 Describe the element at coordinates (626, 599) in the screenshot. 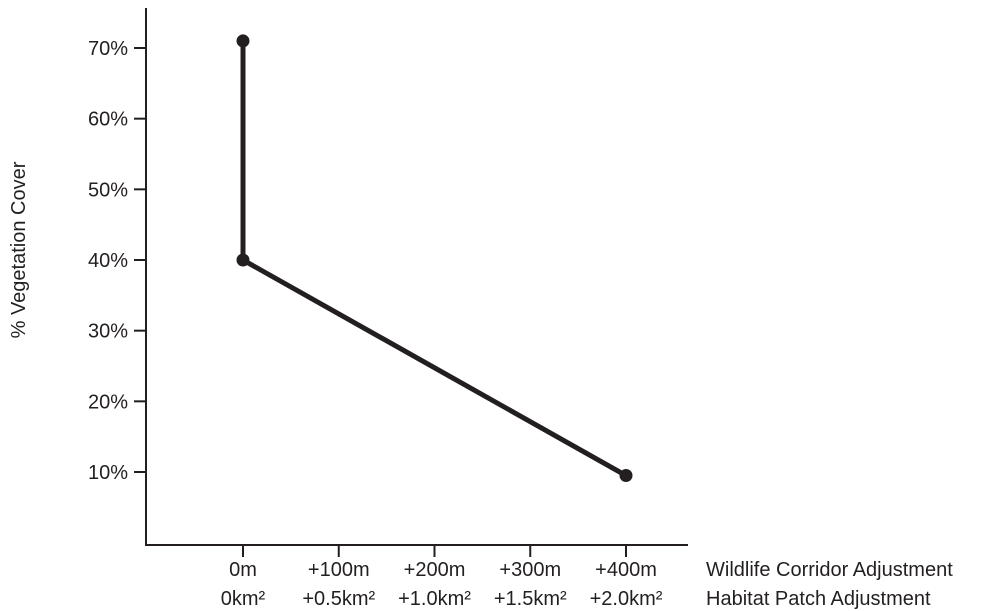

I see `x-tick-label-habitat: +2.0km²` at that location.